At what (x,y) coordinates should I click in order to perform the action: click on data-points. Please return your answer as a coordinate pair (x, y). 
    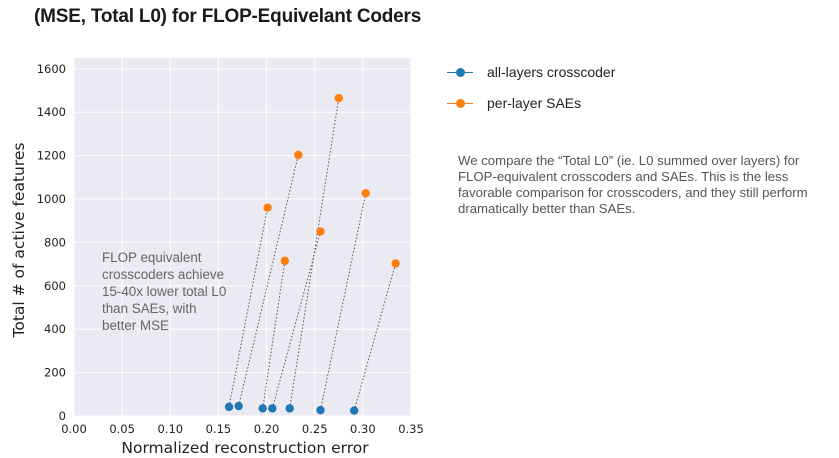
    Looking at the image, I should click on (312, 254).